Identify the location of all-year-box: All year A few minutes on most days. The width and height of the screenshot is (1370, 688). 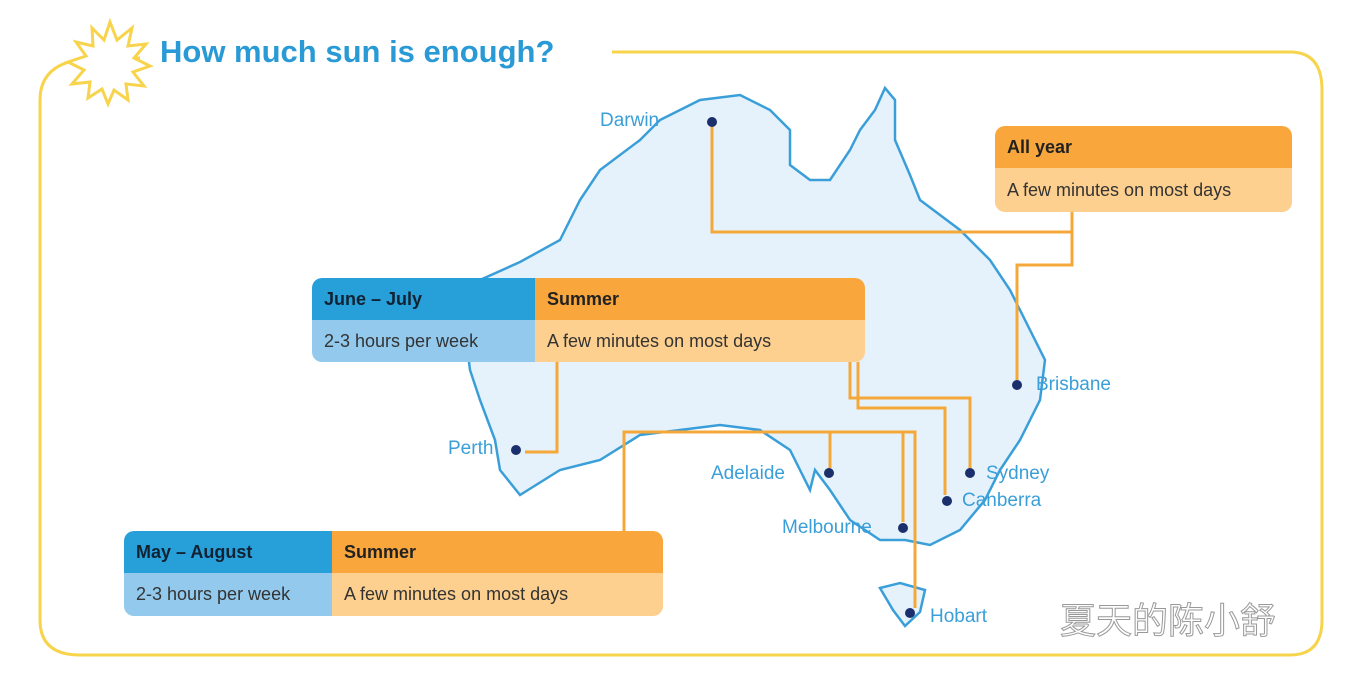
(1143, 169).